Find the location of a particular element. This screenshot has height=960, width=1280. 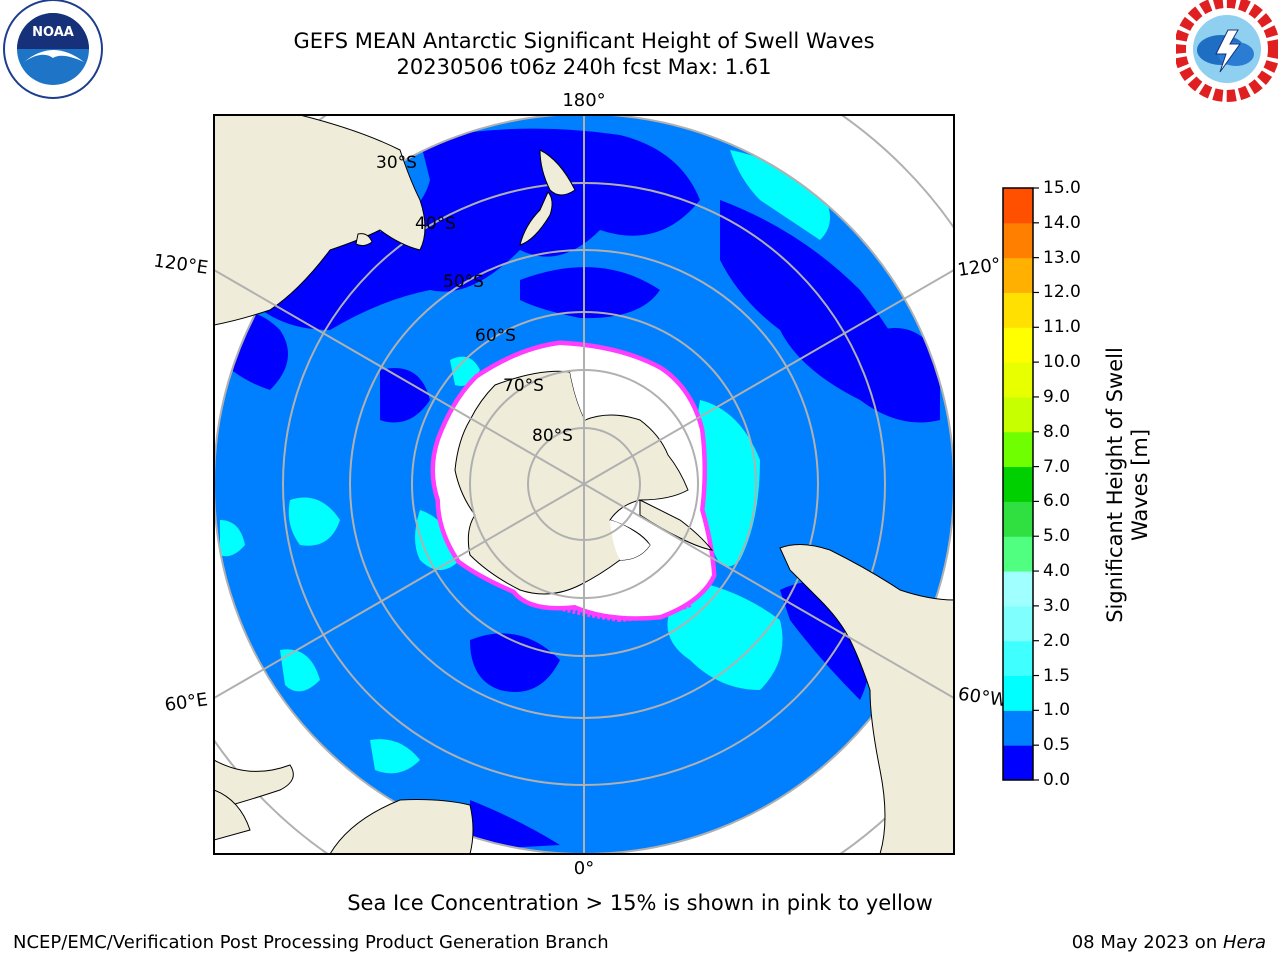

colorbar-tick-label: 12.0 is located at coordinates (1062, 292).